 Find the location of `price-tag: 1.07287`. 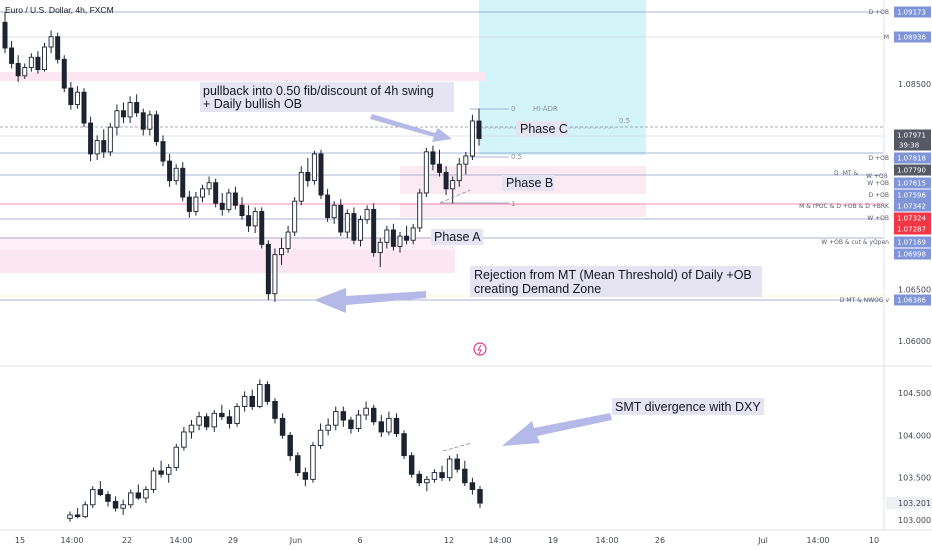

price-tag: 1.07287 is located at coordinates (912, 229).